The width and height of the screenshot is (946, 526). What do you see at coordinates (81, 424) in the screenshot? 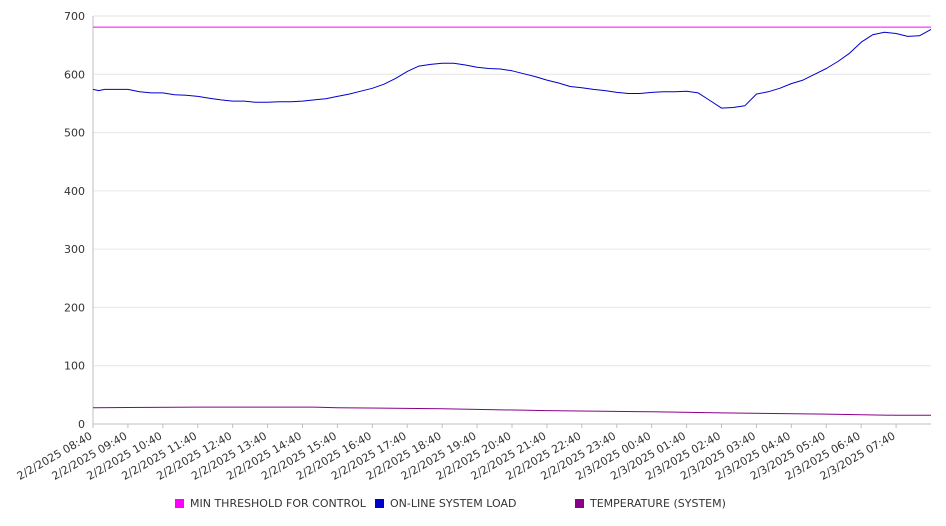
I see `y-tick-label: 0` at bounding box center [81, 424].